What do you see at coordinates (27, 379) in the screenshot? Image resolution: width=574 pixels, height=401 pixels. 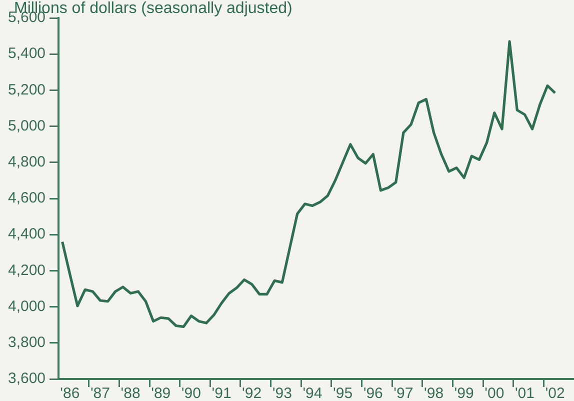 I see `y-tick-label: 3,600` at bounding box center [27, 379].